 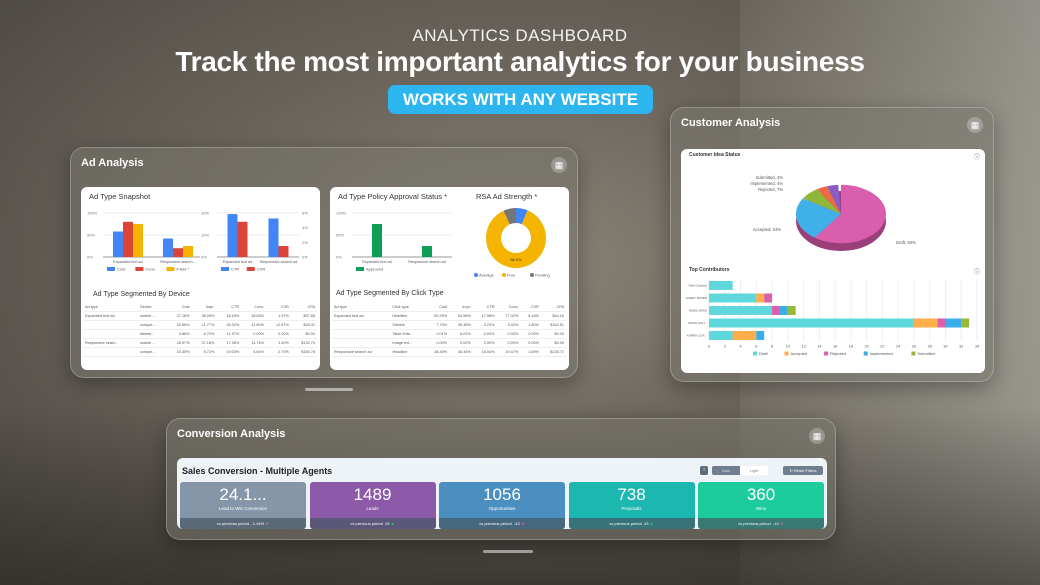 I want to click on table-cell: 18.63%, so click(x=229, y=316).